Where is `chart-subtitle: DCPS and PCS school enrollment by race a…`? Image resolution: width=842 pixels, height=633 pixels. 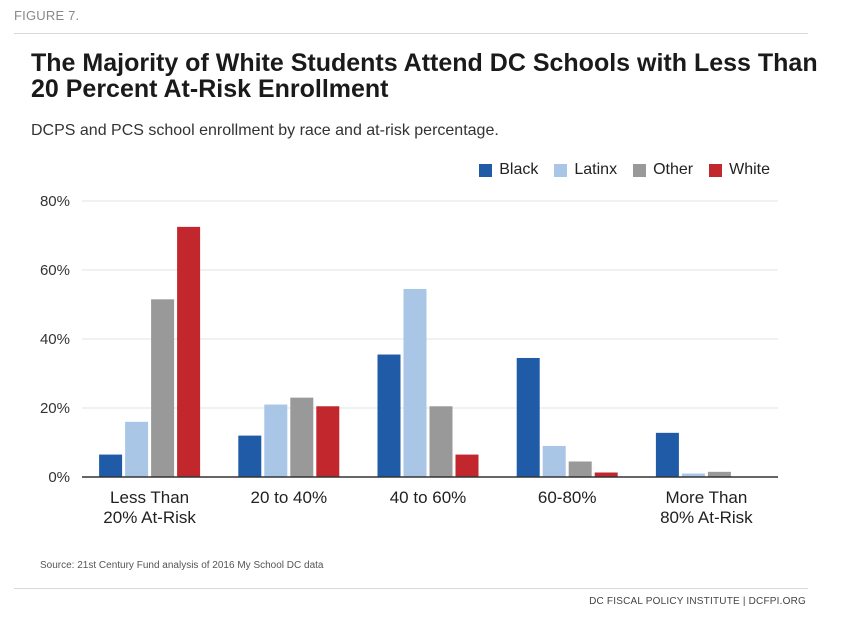 chart-subtitle: DCPS and PCS school enrollment by race a… is located at coordinates (265, 130).